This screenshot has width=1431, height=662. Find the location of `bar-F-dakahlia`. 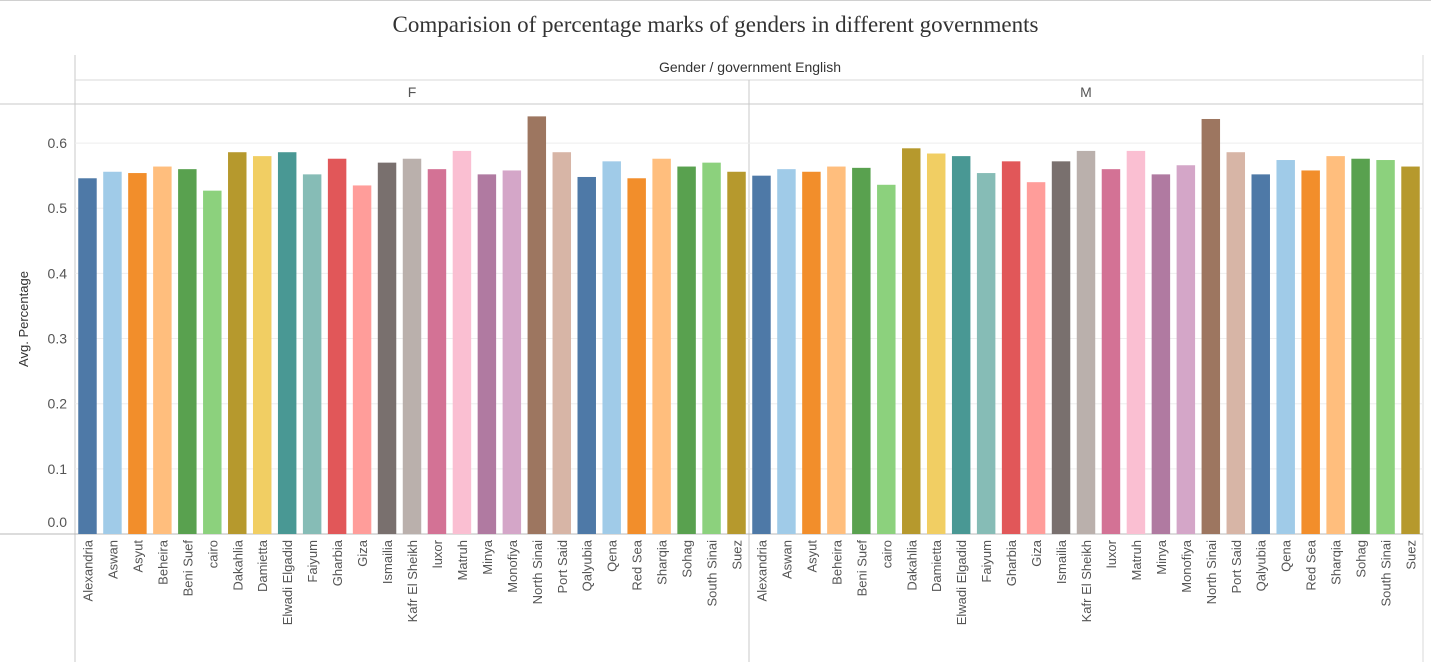

bar-F-dakahlia is located at coordinates (237, 343).